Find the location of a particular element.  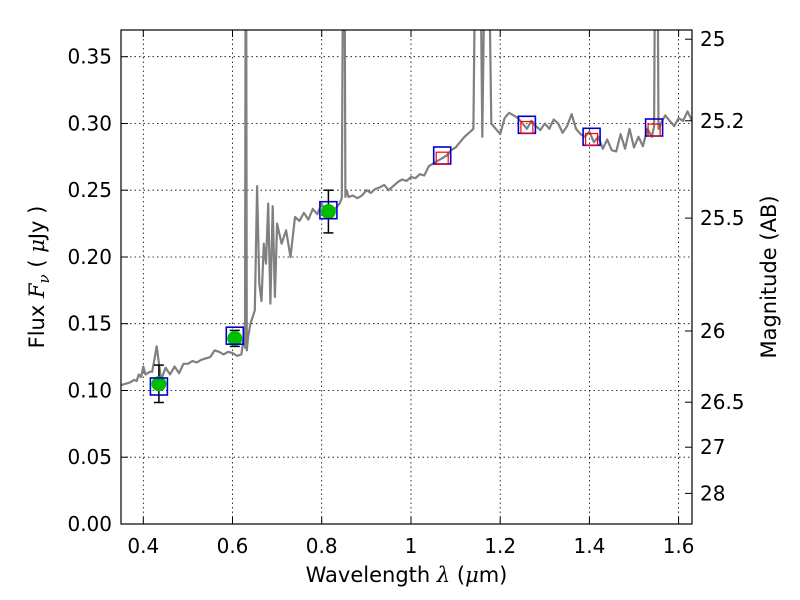

y-tick-label: 0.10 is located at coordinates (89, 391).